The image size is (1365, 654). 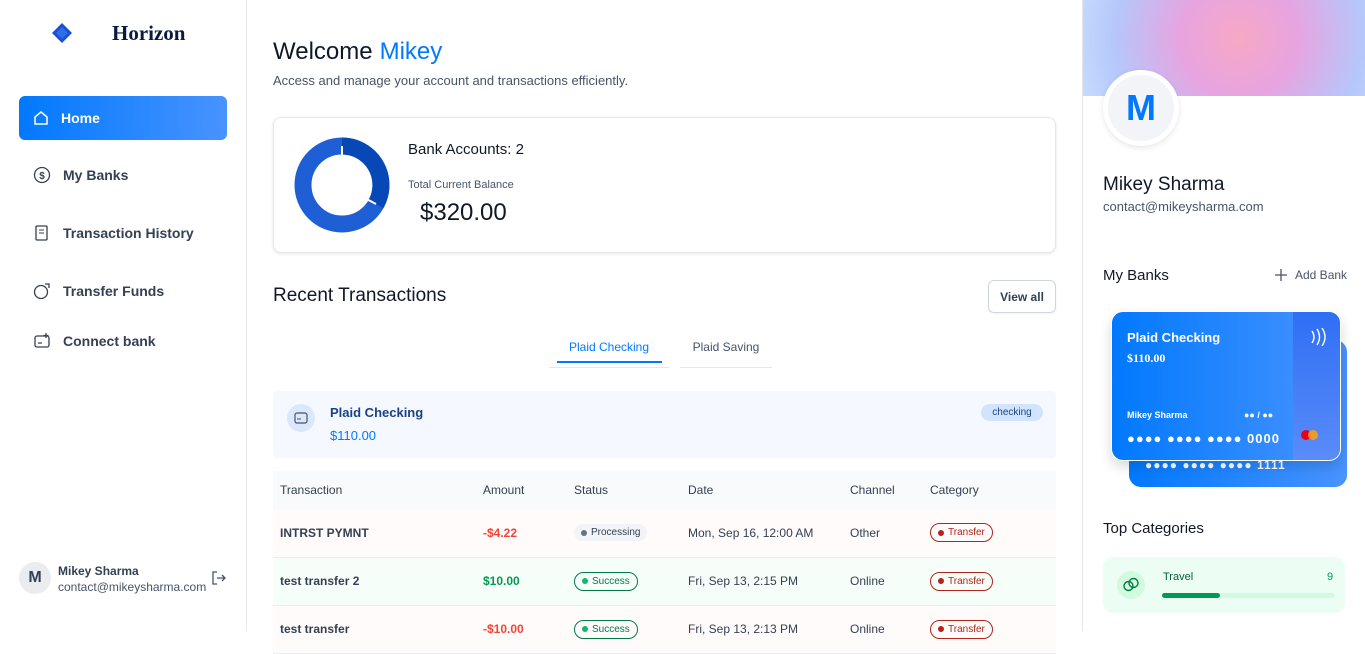 I want to click on column-header: Transaction, so click(x=311, y=490).